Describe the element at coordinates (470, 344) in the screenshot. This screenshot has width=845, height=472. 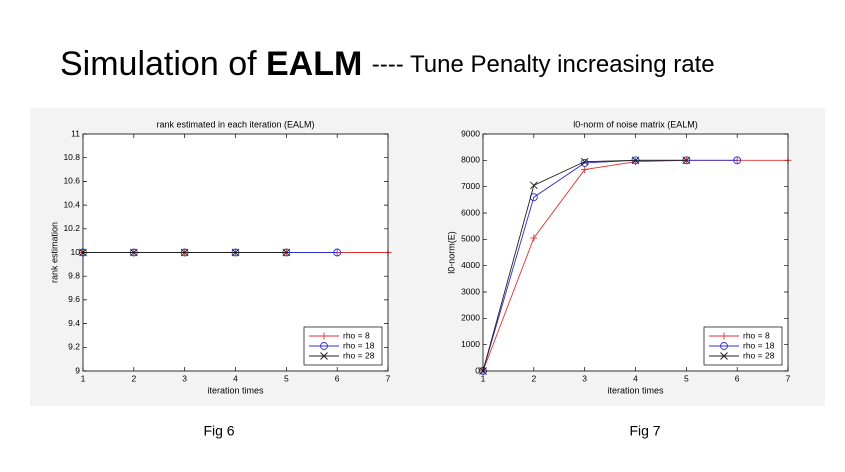
I see `y-tick-label: 1000` at that location.